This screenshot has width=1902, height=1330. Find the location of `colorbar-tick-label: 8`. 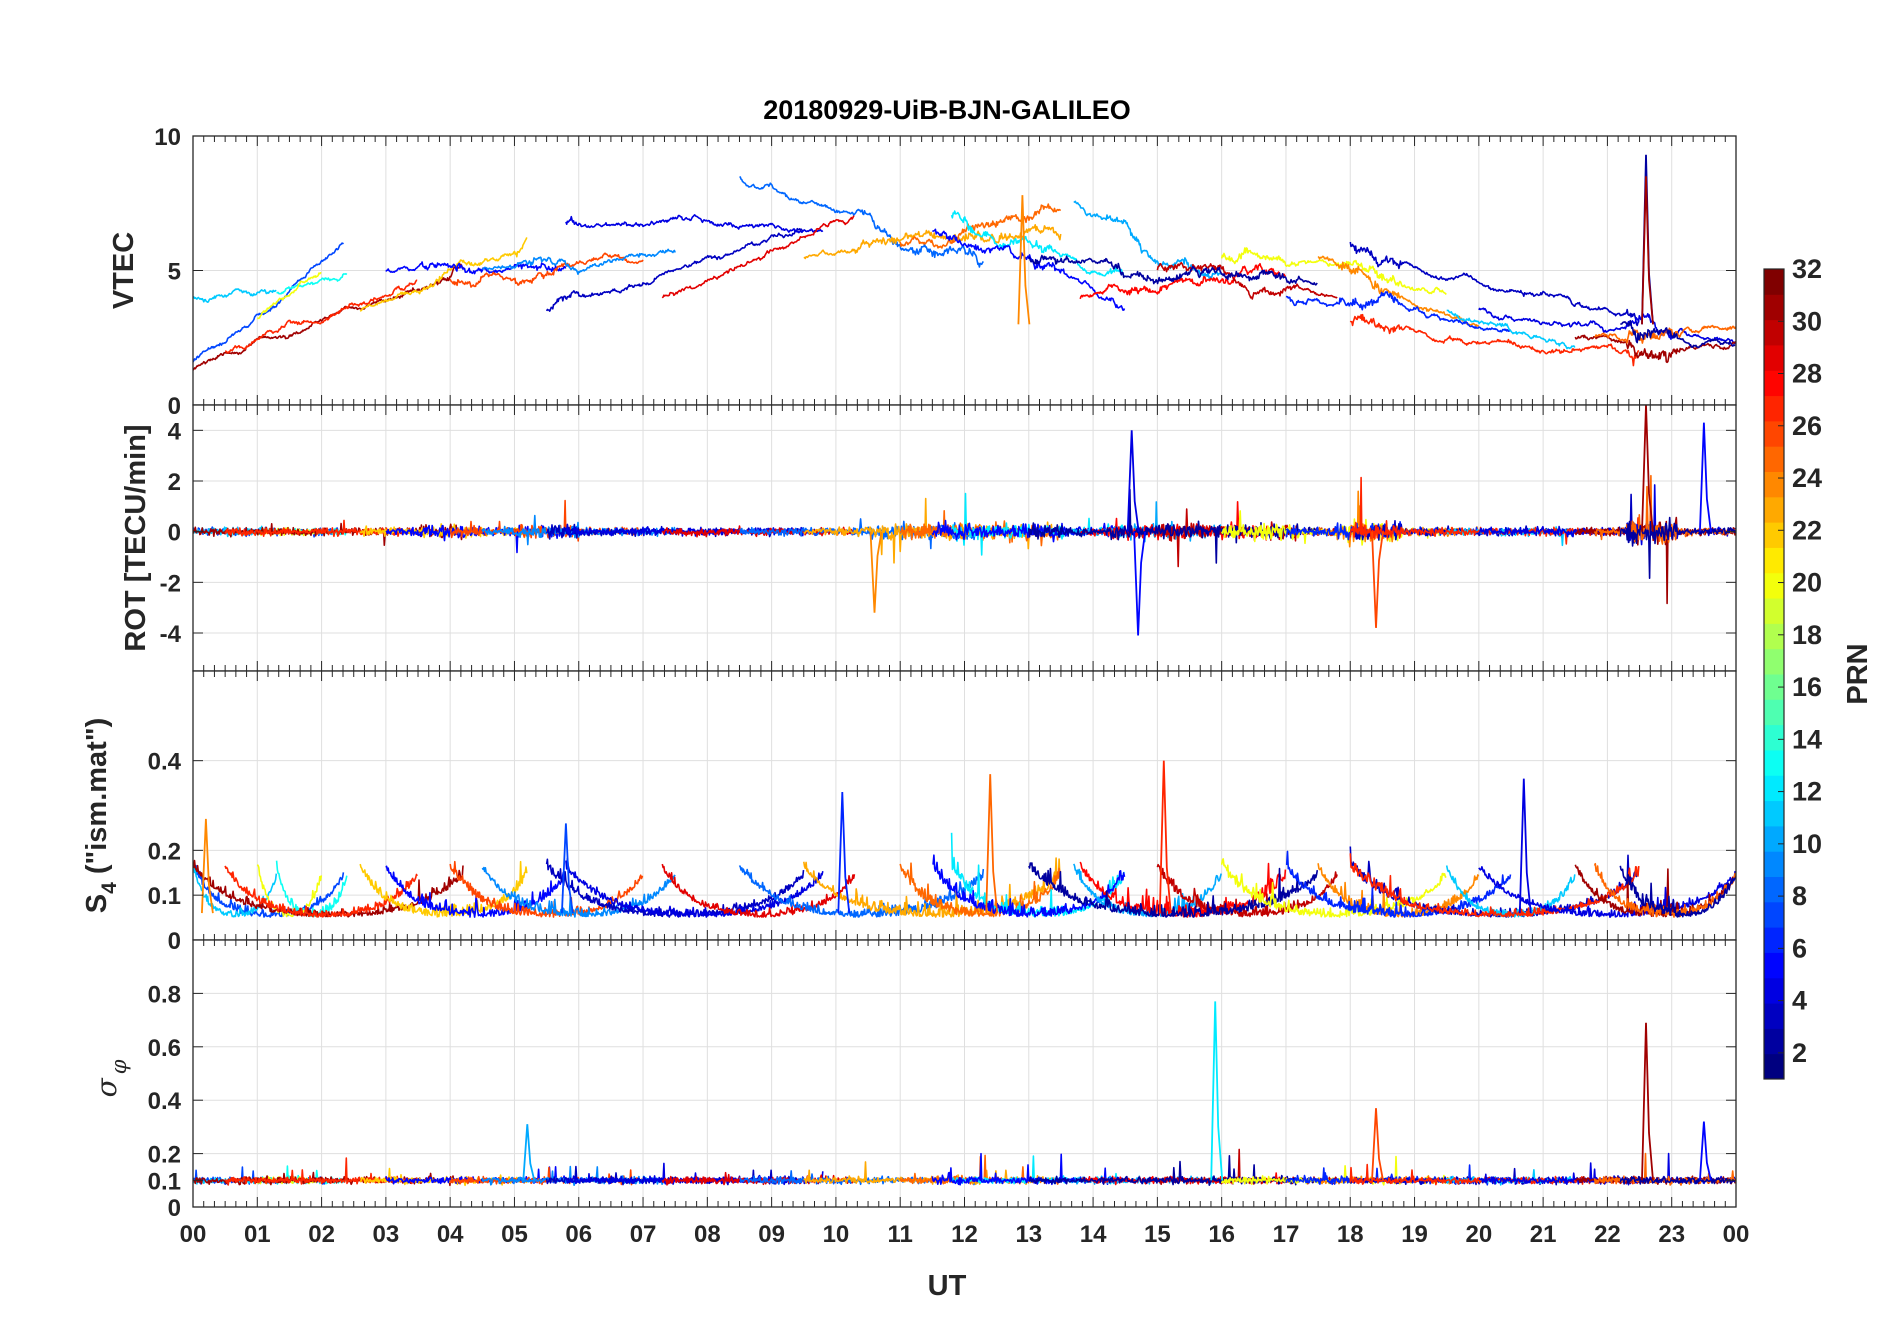

colorbar-tick-label: 8 is located at coordinates (1799, 896).